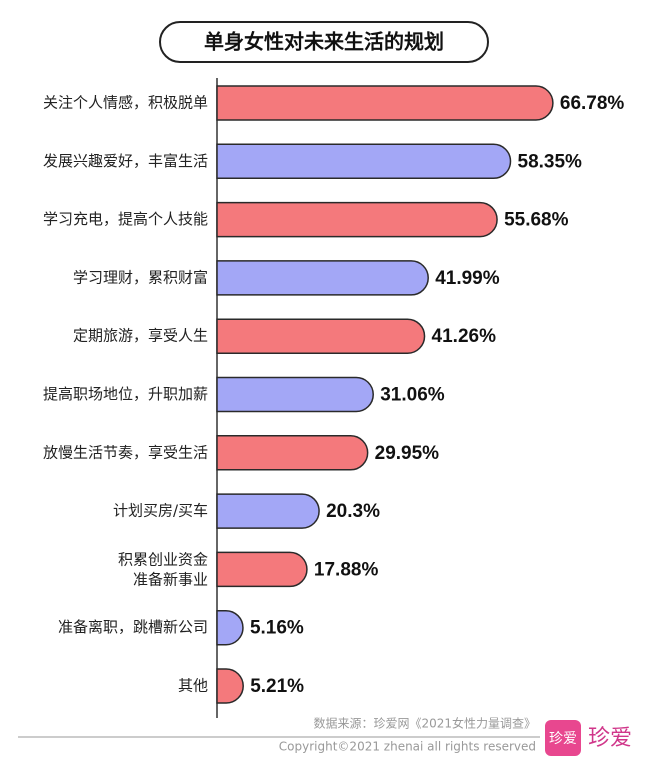  I want to click on category-label: 其他, so click(193, 686).